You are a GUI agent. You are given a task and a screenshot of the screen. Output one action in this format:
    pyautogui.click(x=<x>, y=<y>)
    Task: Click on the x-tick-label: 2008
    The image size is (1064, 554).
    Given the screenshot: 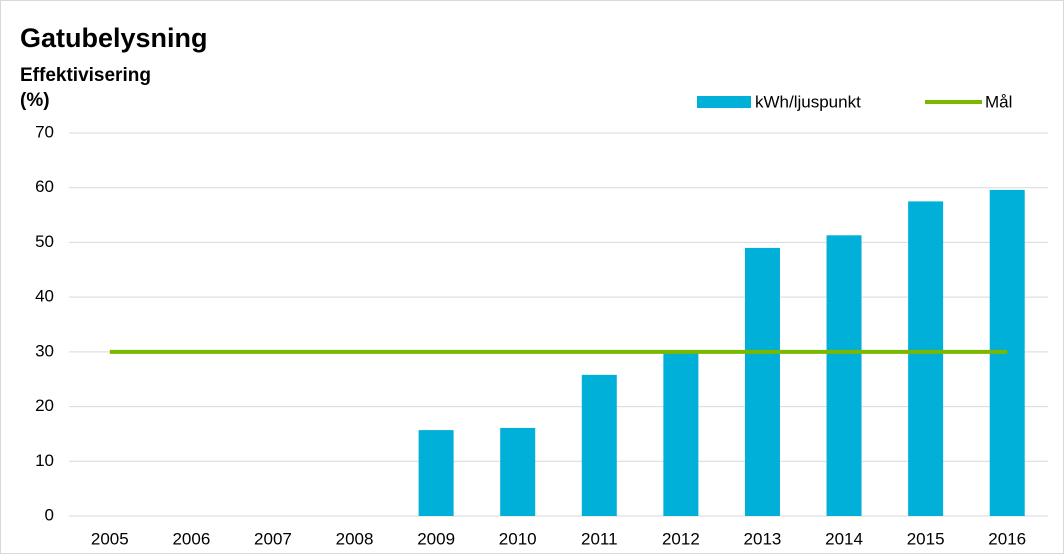 What is the action you would take?
    pyautogui.click(x=355, y=538)
    